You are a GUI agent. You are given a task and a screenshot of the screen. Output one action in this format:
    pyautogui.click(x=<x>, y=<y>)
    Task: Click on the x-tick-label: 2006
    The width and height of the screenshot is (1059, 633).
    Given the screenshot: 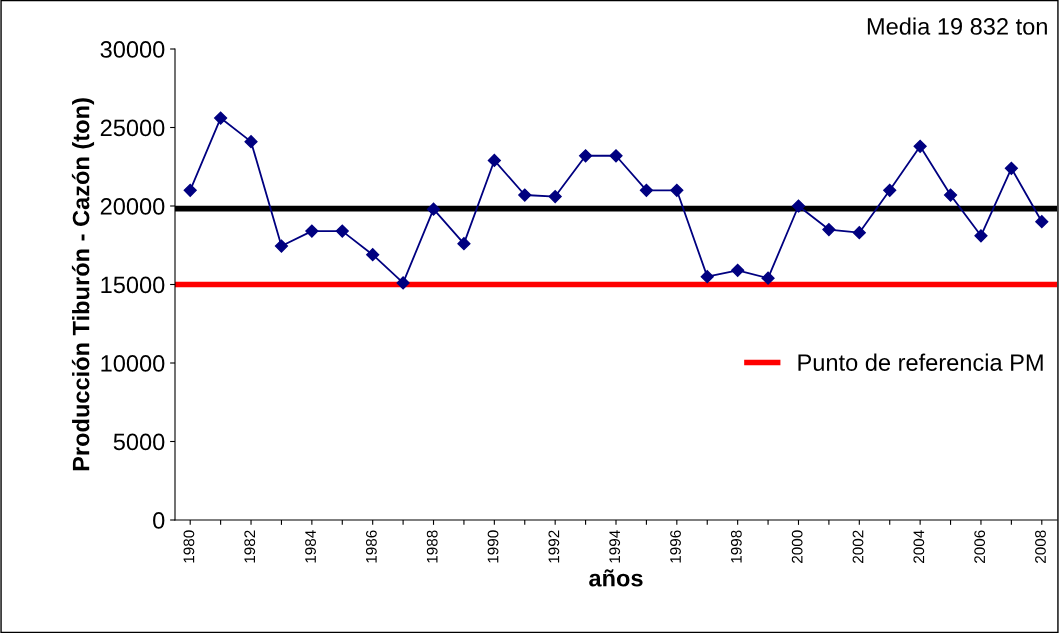 What is the action you would take?
    pyautogui.click(x=980, y=546)
    